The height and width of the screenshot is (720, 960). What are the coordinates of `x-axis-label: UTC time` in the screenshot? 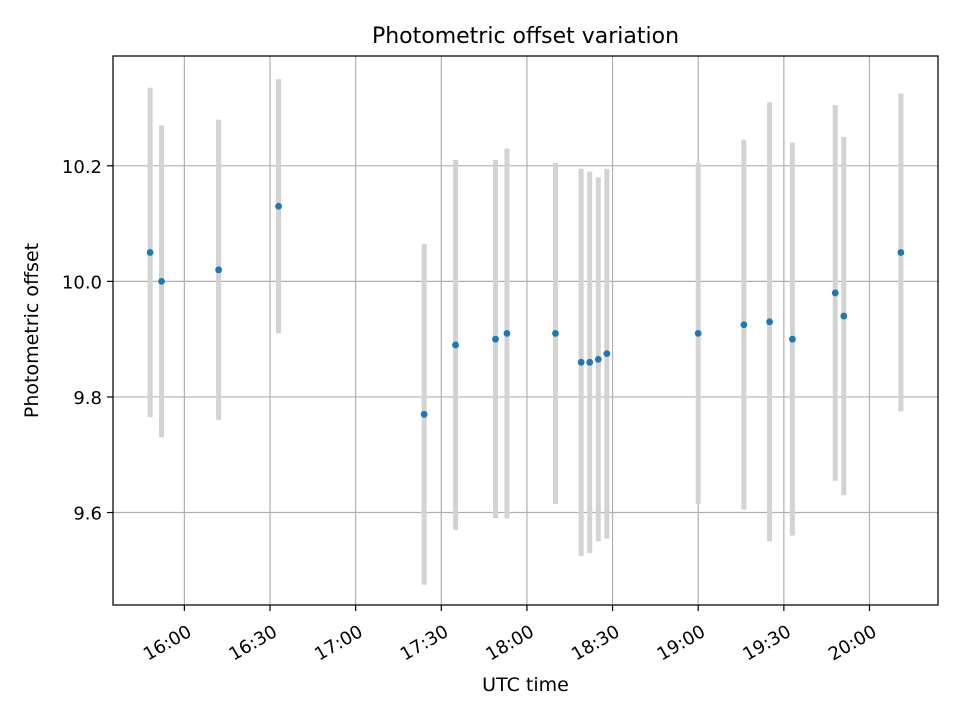 It's located at (525, 685).